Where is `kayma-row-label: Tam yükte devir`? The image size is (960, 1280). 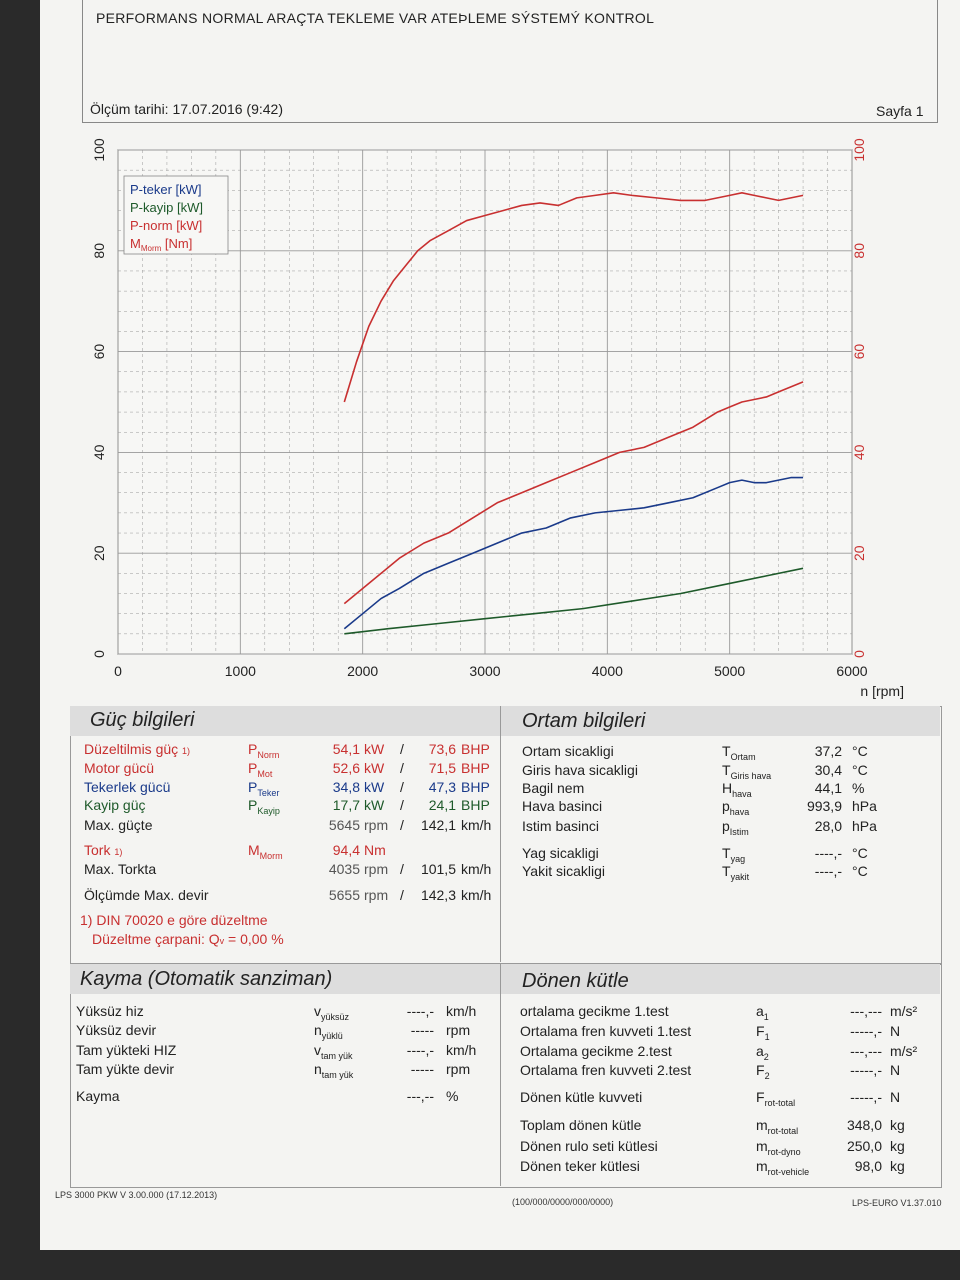 kayma-row-label: Tam yükte devir is located at coordinates (125, 1069).